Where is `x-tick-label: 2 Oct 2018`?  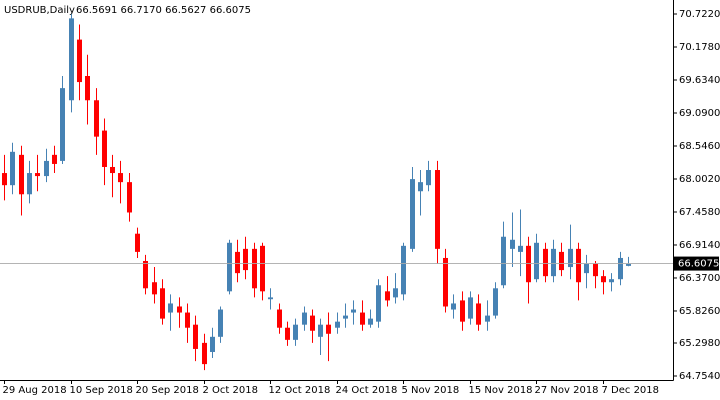 x-tick-label: 2 Oct 2018 is located at coordinates (230, 390).